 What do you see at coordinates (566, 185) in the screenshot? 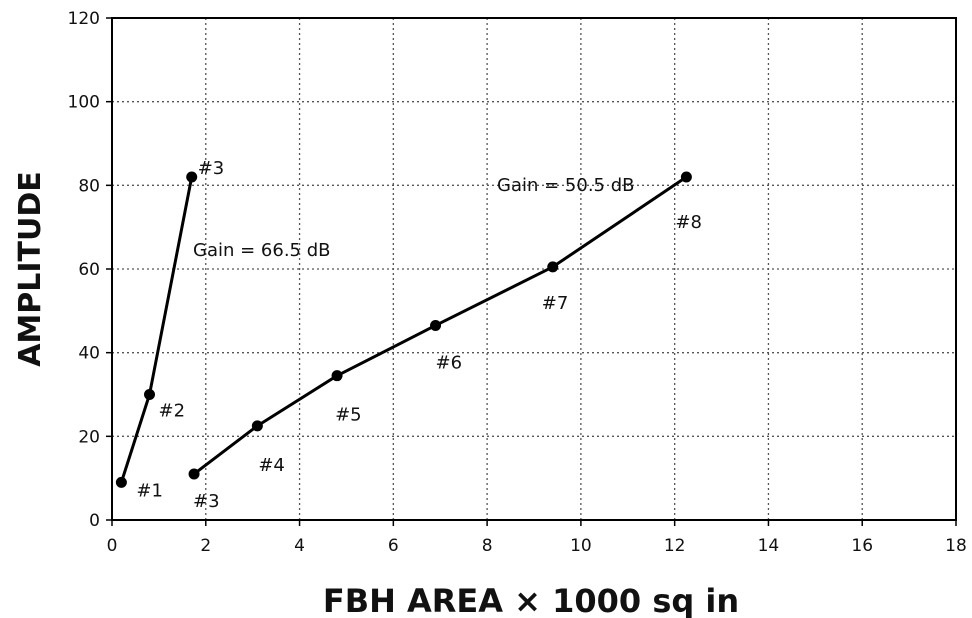
I see `gain-annotation: Gain = 50.5 dB` at bounding box center [566, 185].